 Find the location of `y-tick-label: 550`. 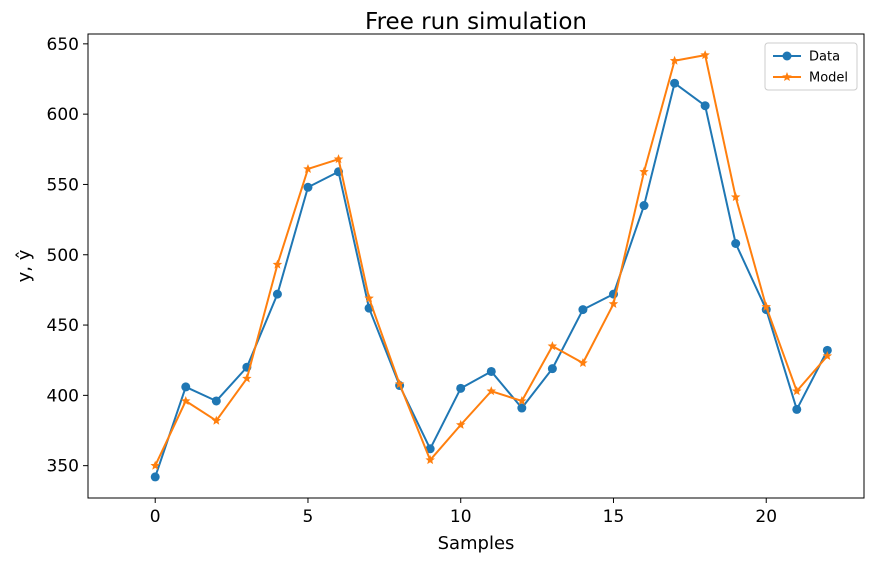

y-tick-label: 550 is located at coordinates (63, 185).